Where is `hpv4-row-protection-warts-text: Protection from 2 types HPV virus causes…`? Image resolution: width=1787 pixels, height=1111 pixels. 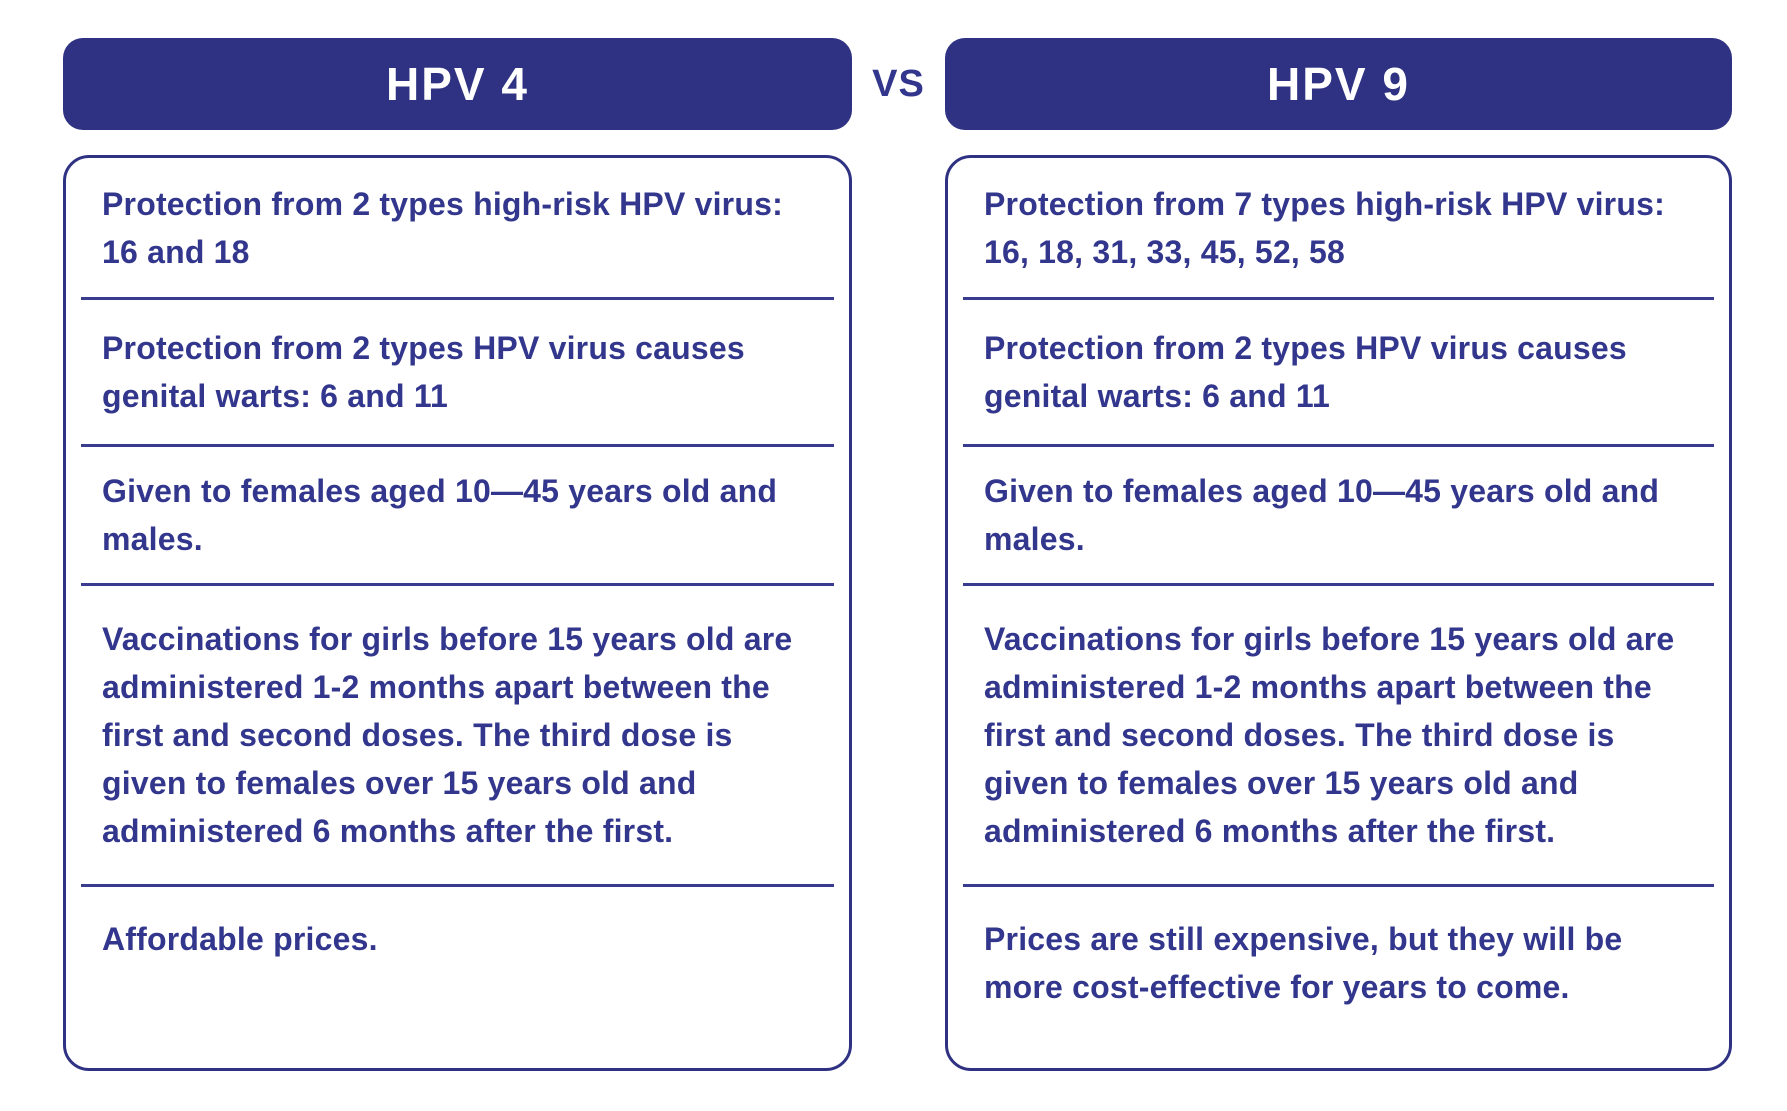
hpv4-row-protection-warts-text: Protection from 2 types HPV virus causes… is located at coordinates (423, 372).